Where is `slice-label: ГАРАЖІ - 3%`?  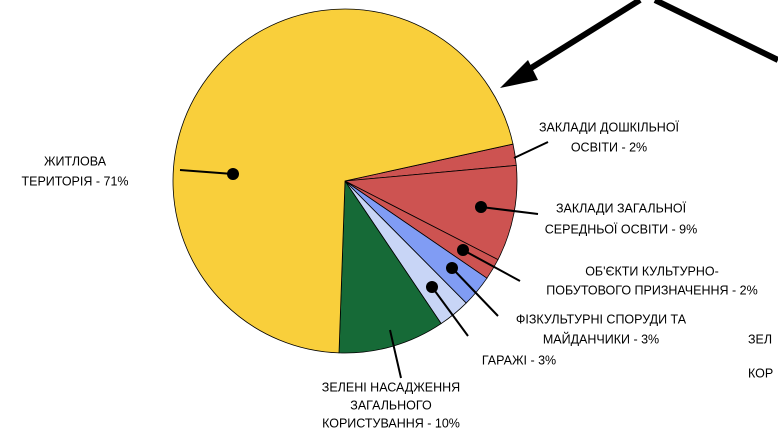
slice-label: ГАРАЖІ - 3% is located at coordinates (519, 360).